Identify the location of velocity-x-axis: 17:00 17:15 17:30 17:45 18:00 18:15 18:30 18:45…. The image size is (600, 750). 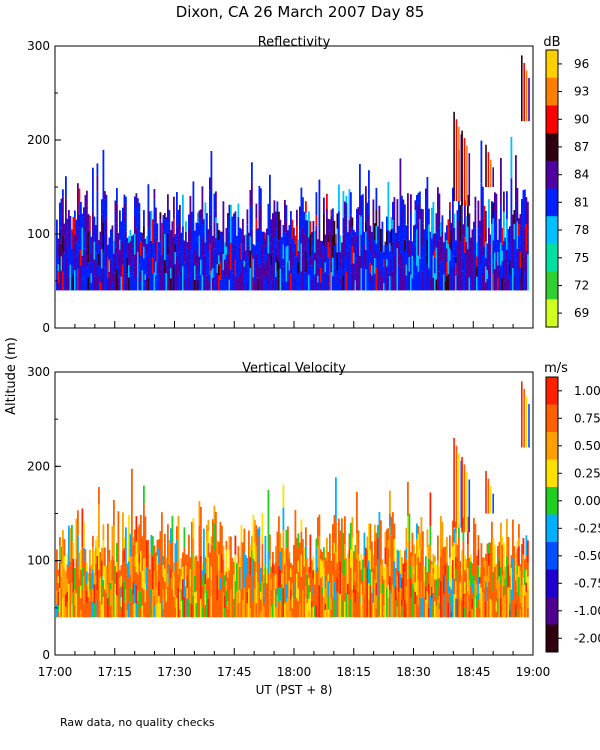
(294, 663).